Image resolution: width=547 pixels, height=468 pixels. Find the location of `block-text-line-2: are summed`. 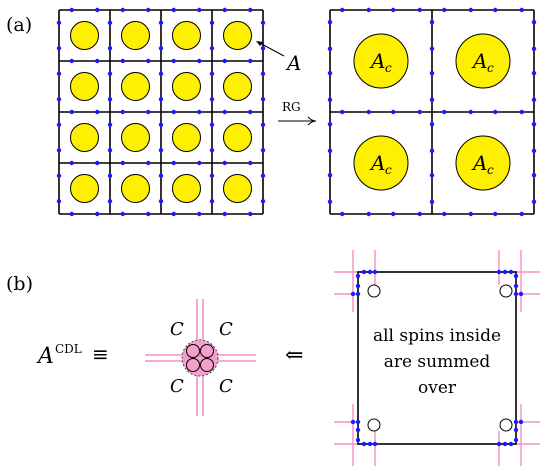

block-text-line-2: are summed is located at coordinates (437, 362).